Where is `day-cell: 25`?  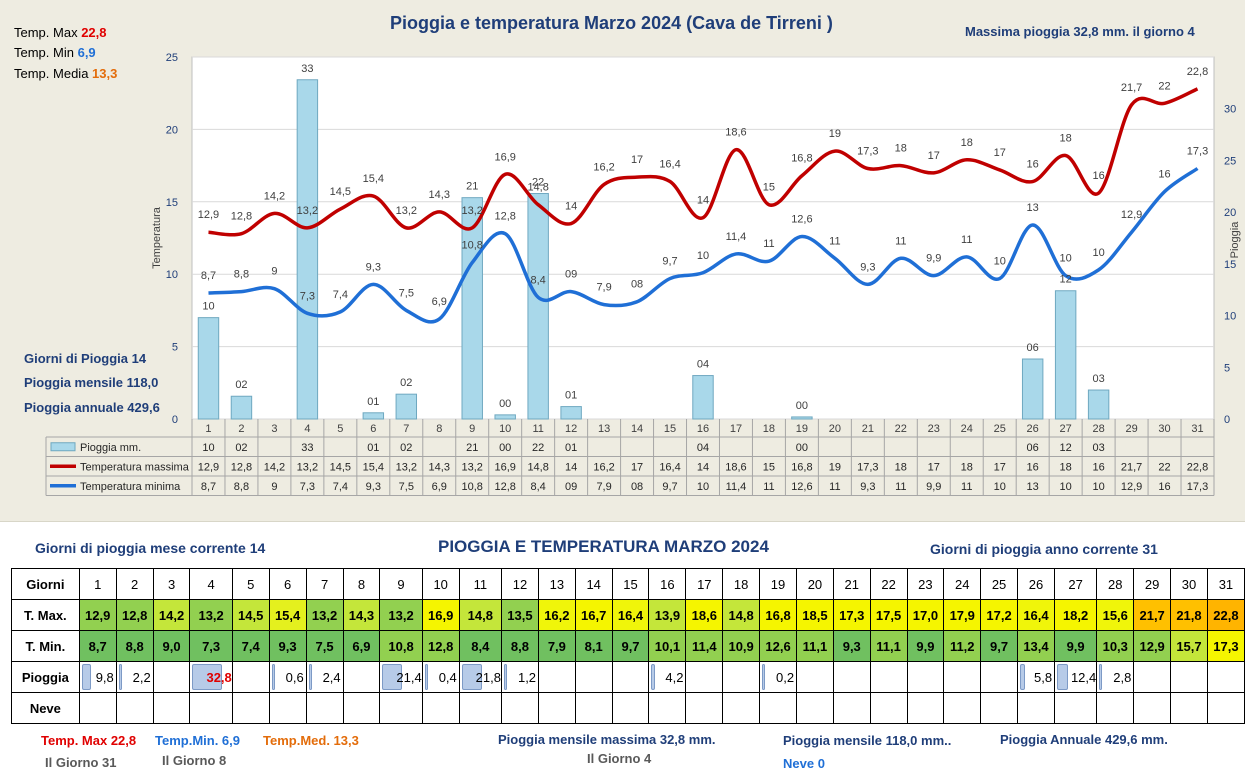 day-cell: 25 is located at coordinates (999, 584).